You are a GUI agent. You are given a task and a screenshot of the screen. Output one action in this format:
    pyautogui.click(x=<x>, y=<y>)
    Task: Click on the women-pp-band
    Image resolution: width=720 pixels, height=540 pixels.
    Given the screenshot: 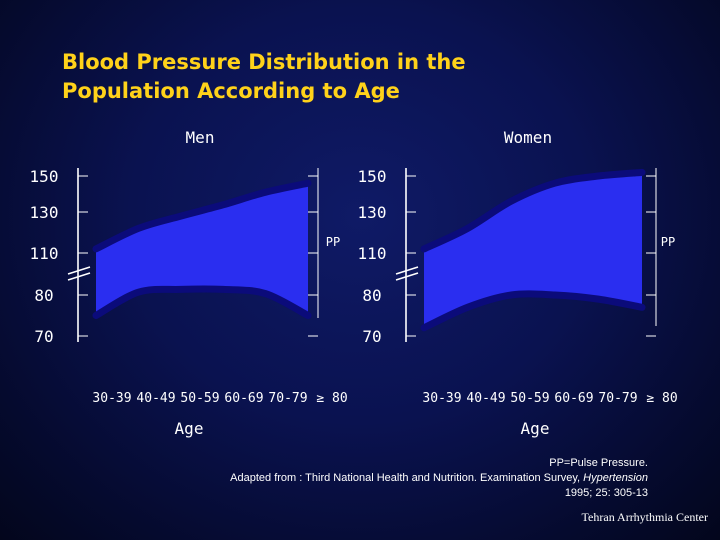 What is the action you would take?
    pyautogui.click(x=533, y=250)
    